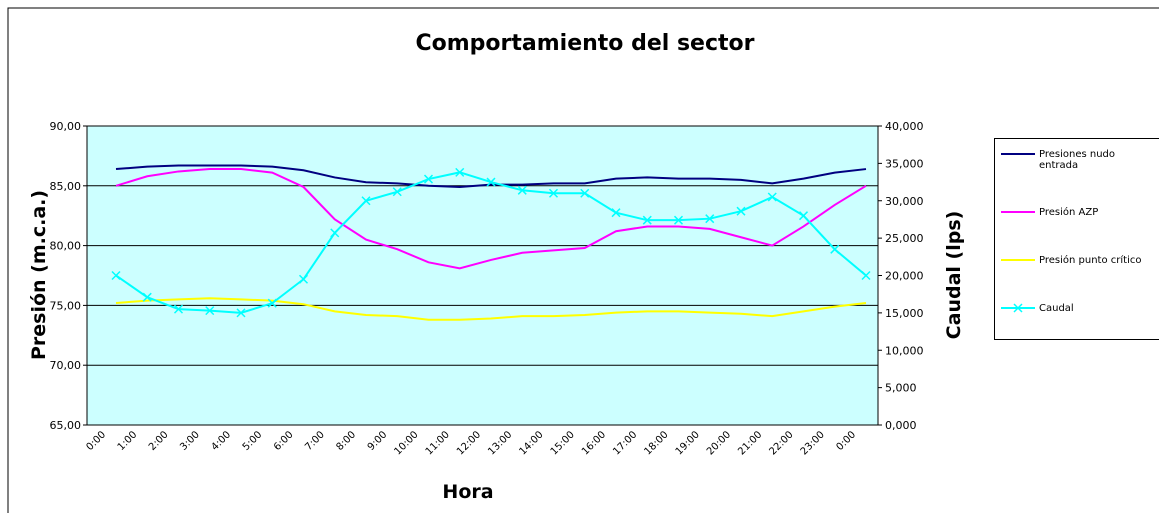 The image size is (1159, 513). What do you see at coordinates (66, 365) in the screenshot?
I see `y-tick-label: 70,00` at bounding box center [66, 365].